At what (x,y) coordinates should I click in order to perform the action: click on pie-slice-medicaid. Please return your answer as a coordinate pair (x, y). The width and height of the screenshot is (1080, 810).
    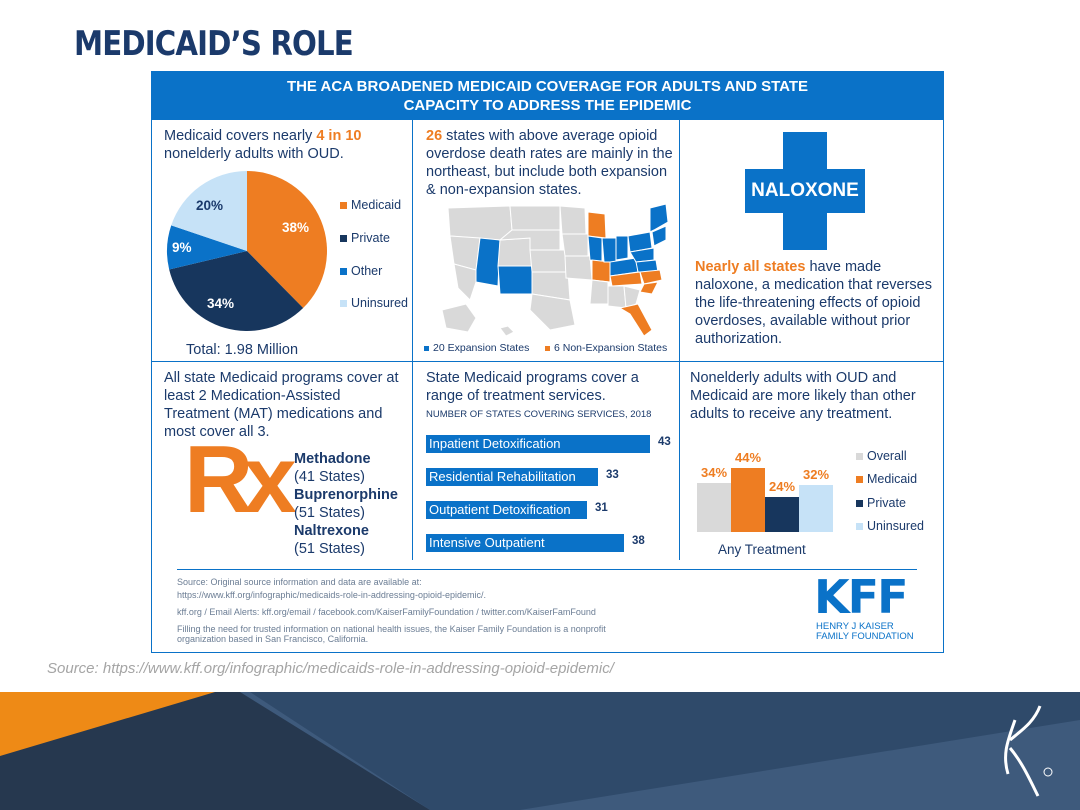
    Looking at the image, I should click on (287, 240).